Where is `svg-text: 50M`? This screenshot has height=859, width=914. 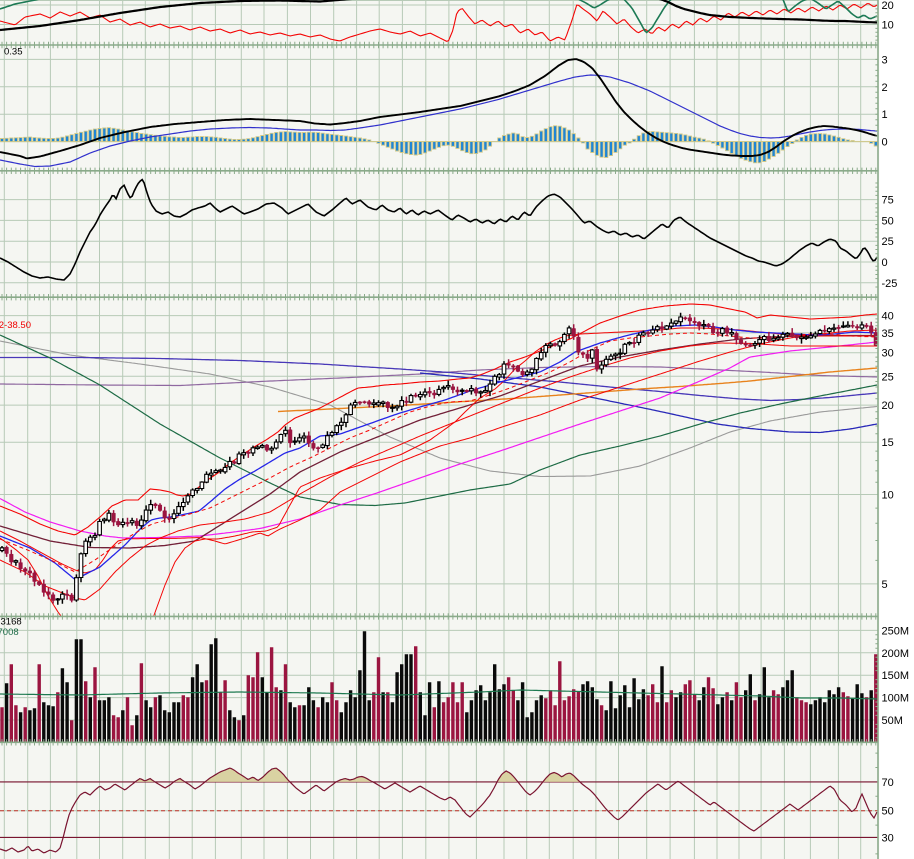
svg-text: 50M is located at coordinates (892, 721).